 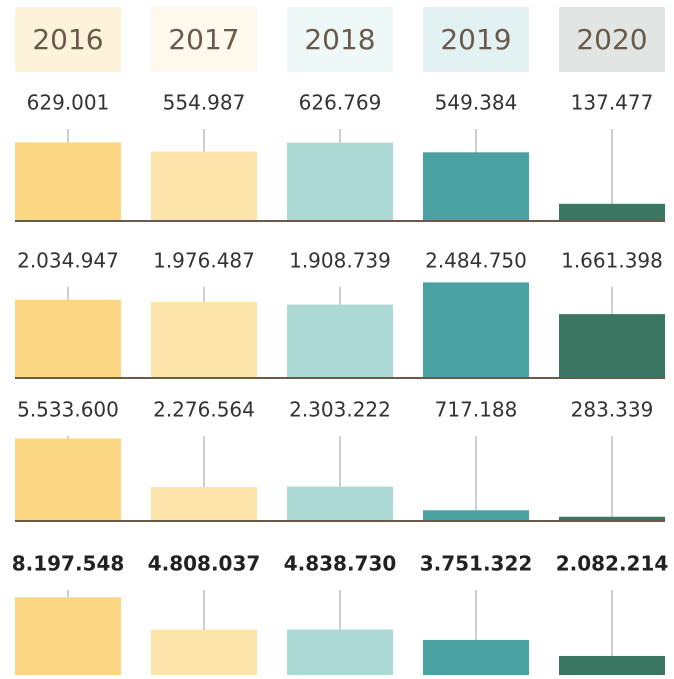 I want to click on value-label: 626.769, so click(x=340, y=103).